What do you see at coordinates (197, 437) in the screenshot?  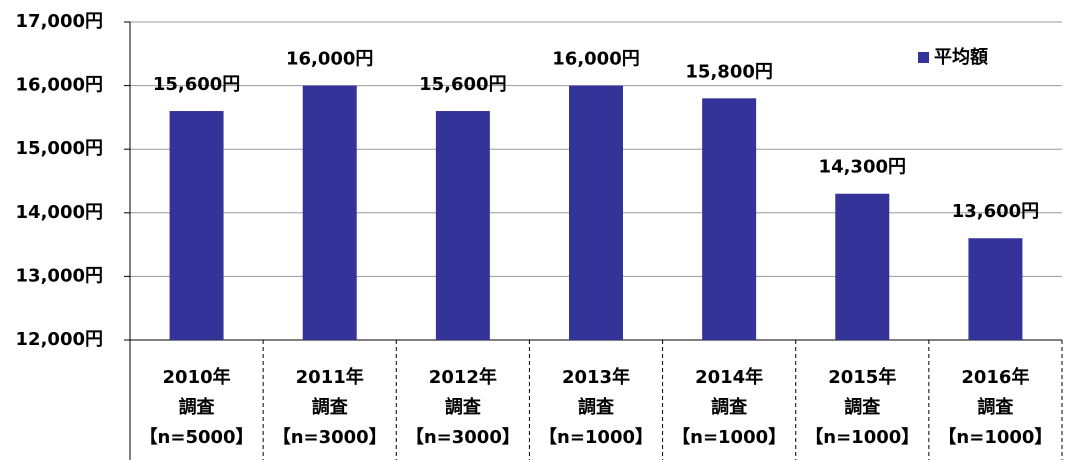 I see `x-tick-line: 【n=5000】` at bounding box center [197, 437].